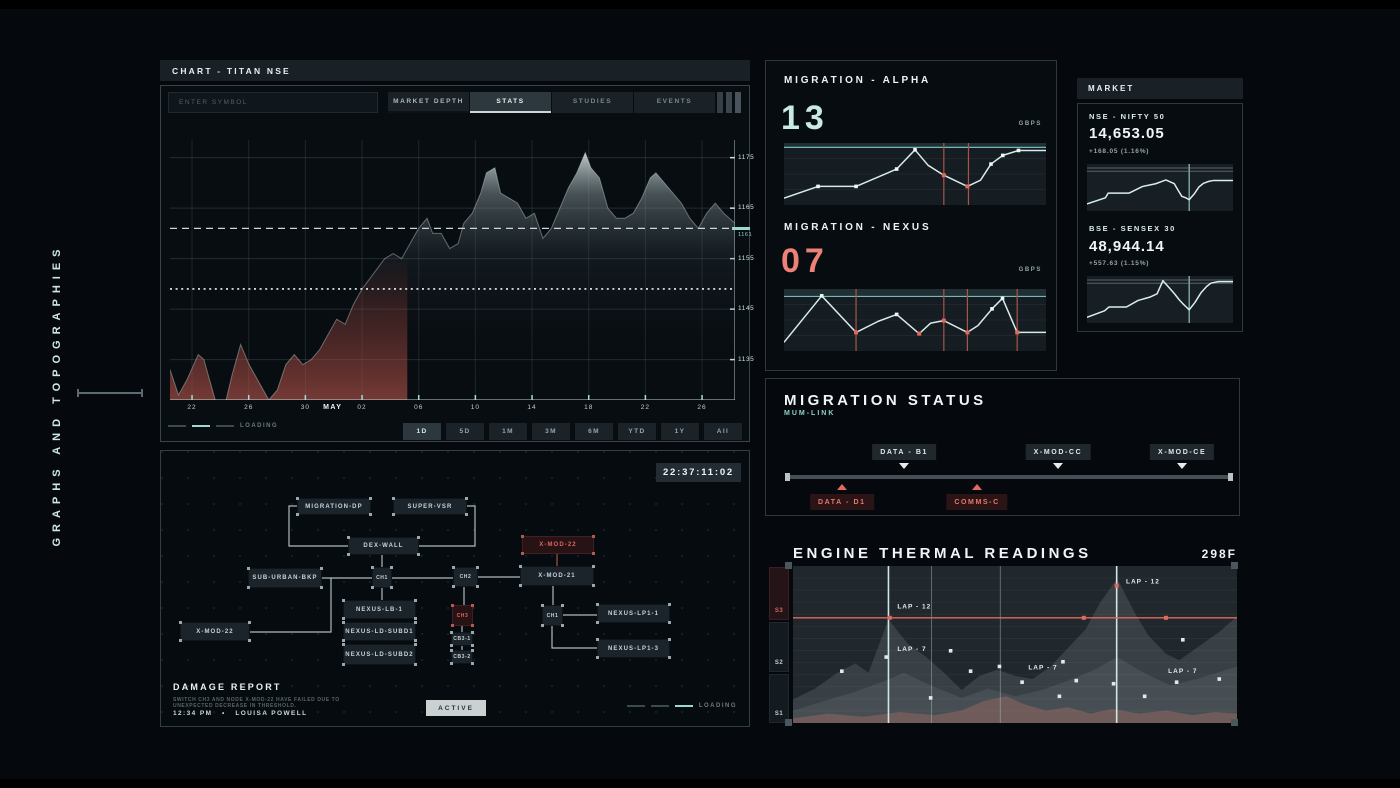 The width and height of the screenshot is (1400, 788). I want to click on range-5d: 5D, so click(465, 431).